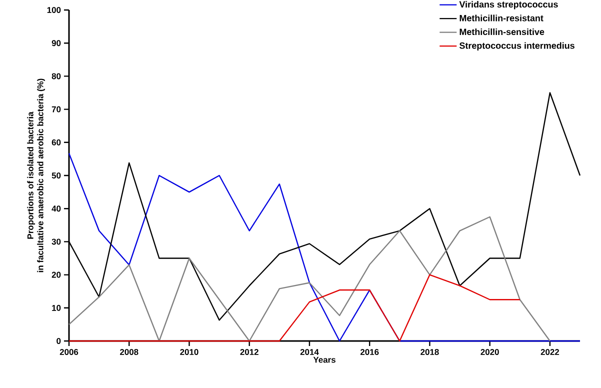 The width and height of the screenshot is (601, 388). Describe the element at coordinates (56, 109) in the screenshot. I see `y-tick-label: 70` at that location.